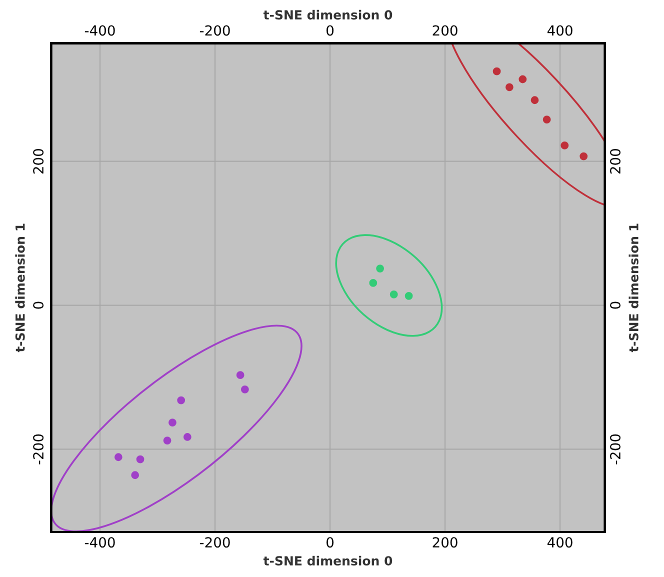 The width and height of the screenshot is (664, 577). I want to click on x2-tick-label: -200, so click(215, 30).